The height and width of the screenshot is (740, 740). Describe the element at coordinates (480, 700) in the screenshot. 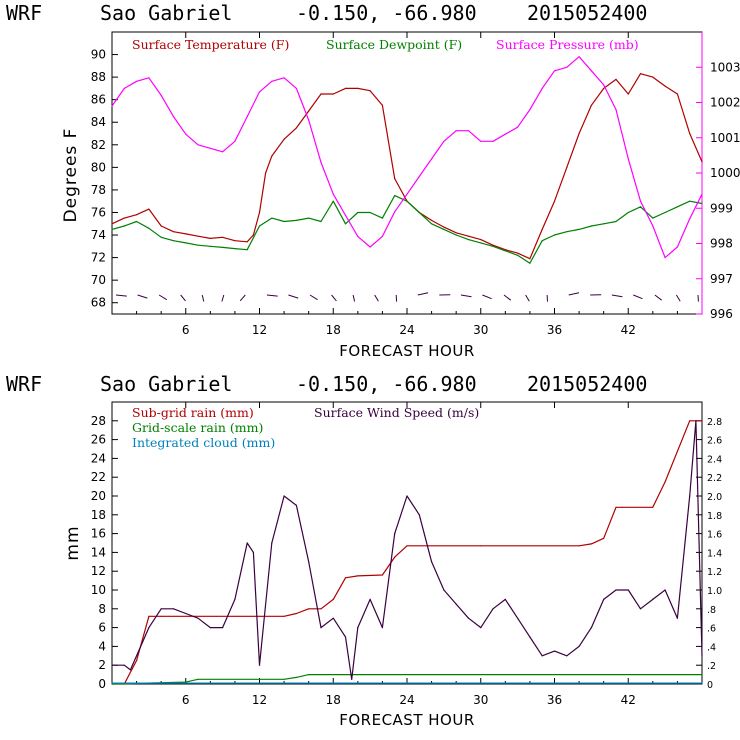

I see `bot-x-tick-label: 30` at that location.